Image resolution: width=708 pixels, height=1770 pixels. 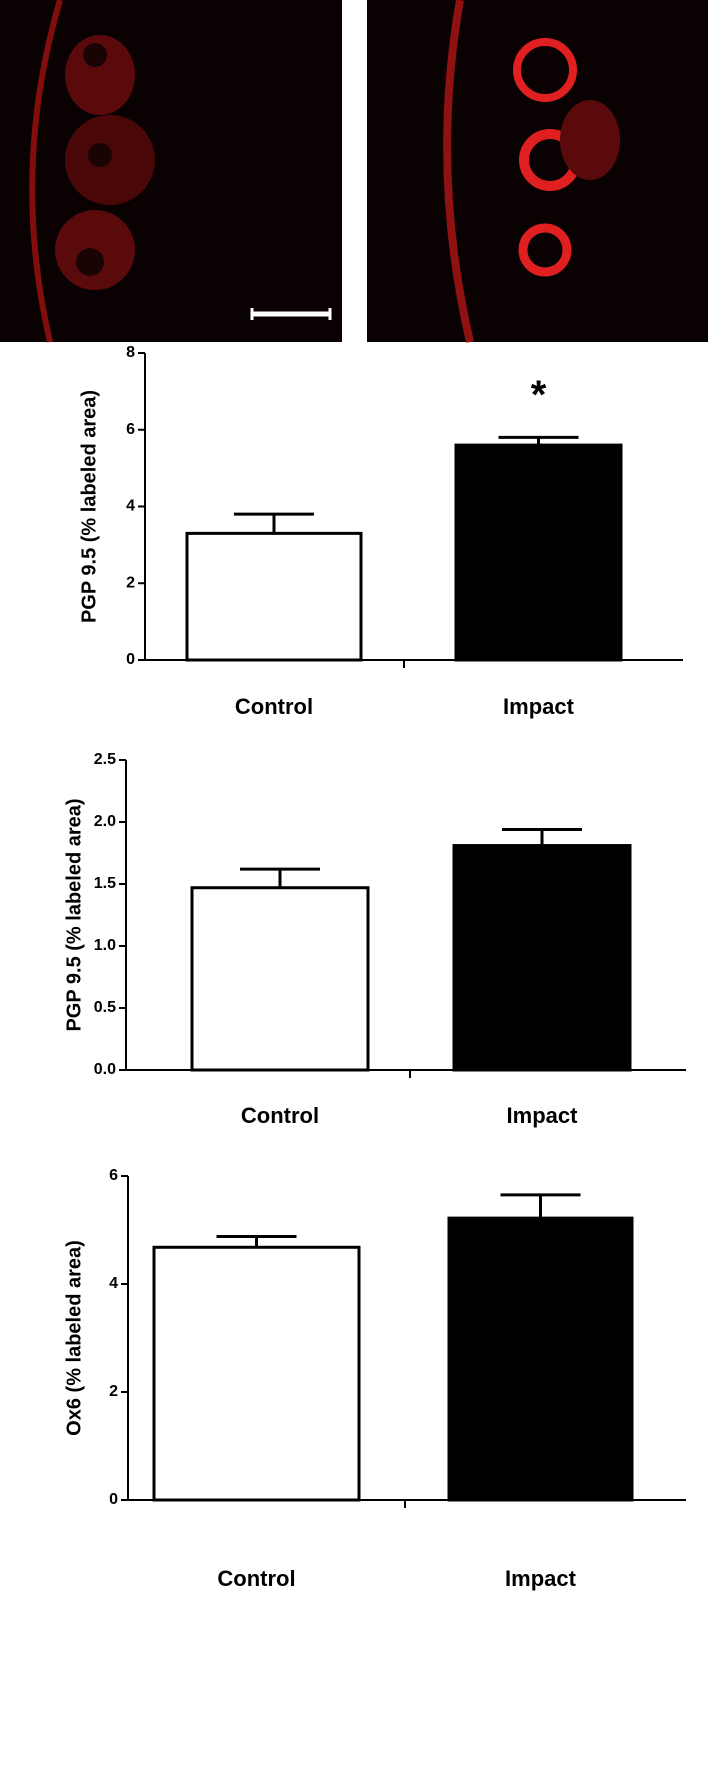 What do you see at coordinates (130, 352) in the screenshot?
I see `y-tick-label: 8` at bounding box center [130, 352].